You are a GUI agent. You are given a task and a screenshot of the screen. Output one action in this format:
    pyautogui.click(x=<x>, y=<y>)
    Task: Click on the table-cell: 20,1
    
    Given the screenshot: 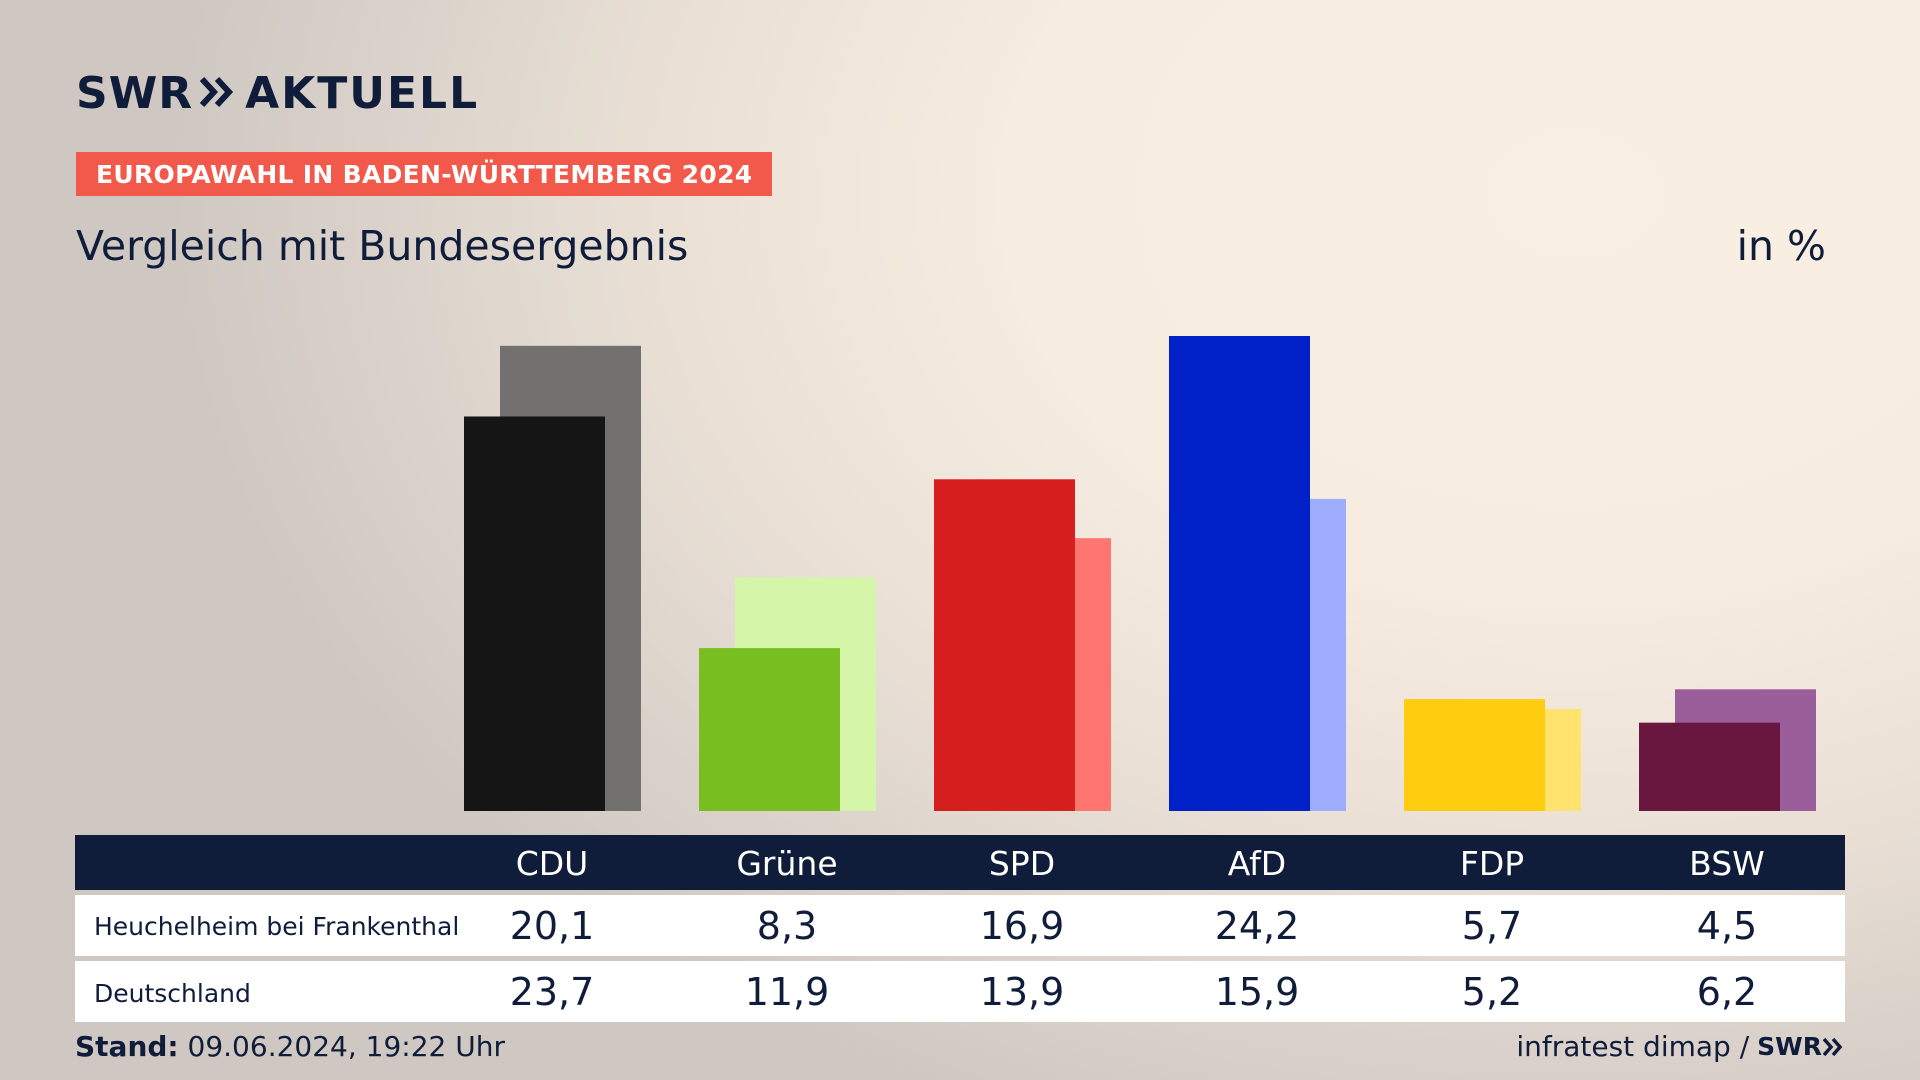 What is the action you would take?
    pyautogui.click(x=552, y=926)
    